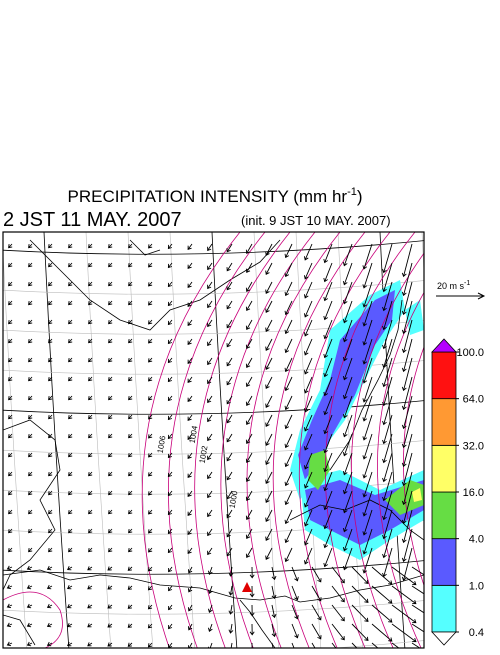 Image resolution: width=500 pixels, height=655 pixels. Describe the element at coordinates (32, 505) in the screenshot. I see `coastline` at that location.